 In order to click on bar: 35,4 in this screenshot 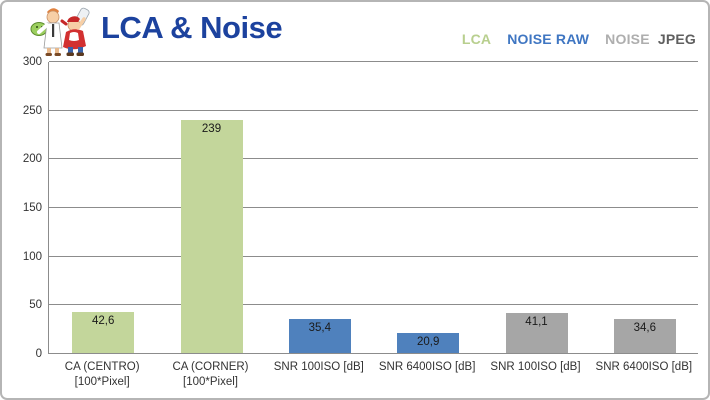, I will do `click(319, 335)`.